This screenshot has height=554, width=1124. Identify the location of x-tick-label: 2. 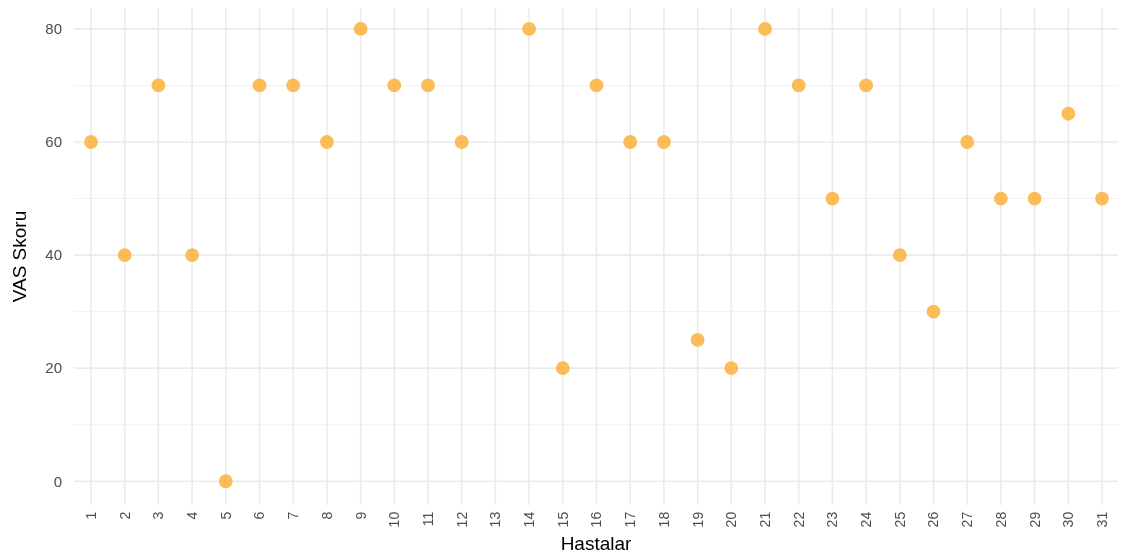
(124, 515).